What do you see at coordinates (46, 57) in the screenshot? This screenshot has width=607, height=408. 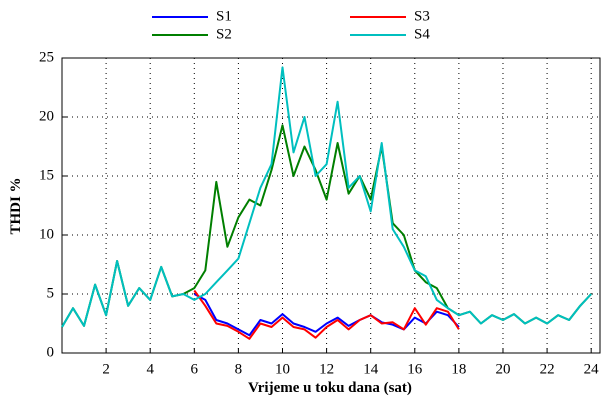 I see `y-tick-label: 25` at bounding box center [46, 57].